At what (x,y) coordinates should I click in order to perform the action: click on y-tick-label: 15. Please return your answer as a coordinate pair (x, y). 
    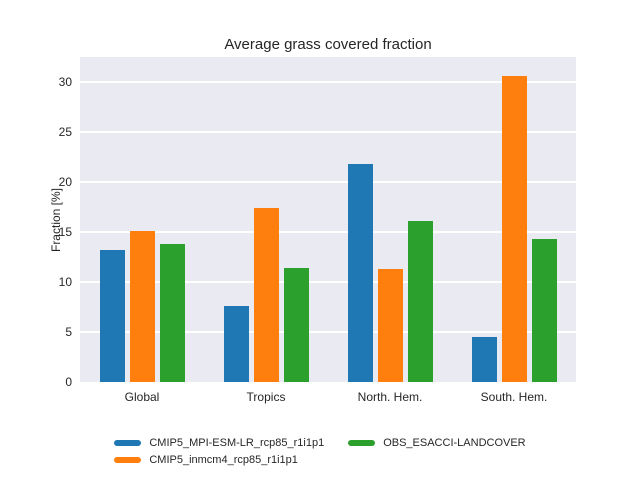
    Looking at the image, I should click on (65, 232).